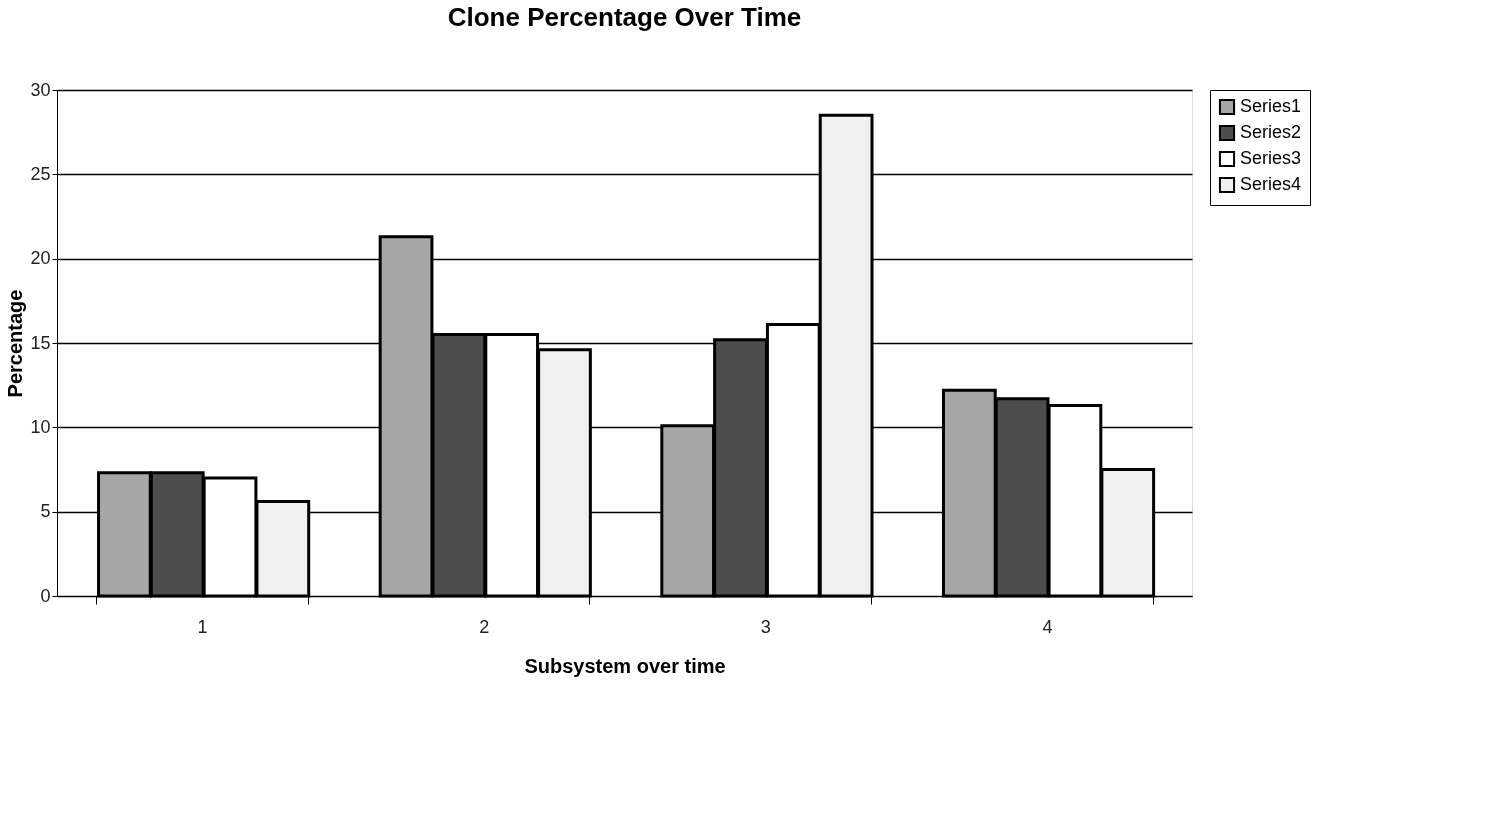  I want to click on legend-label: Series4, so click(1271, 184).